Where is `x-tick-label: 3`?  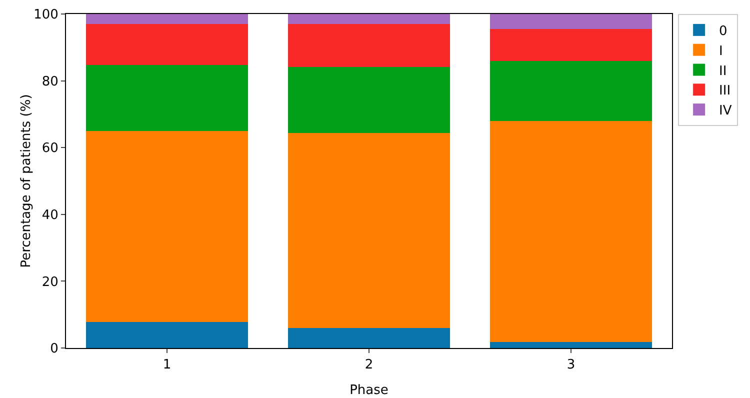
x-tick-label: 3 is located at coordinates (571, 365).